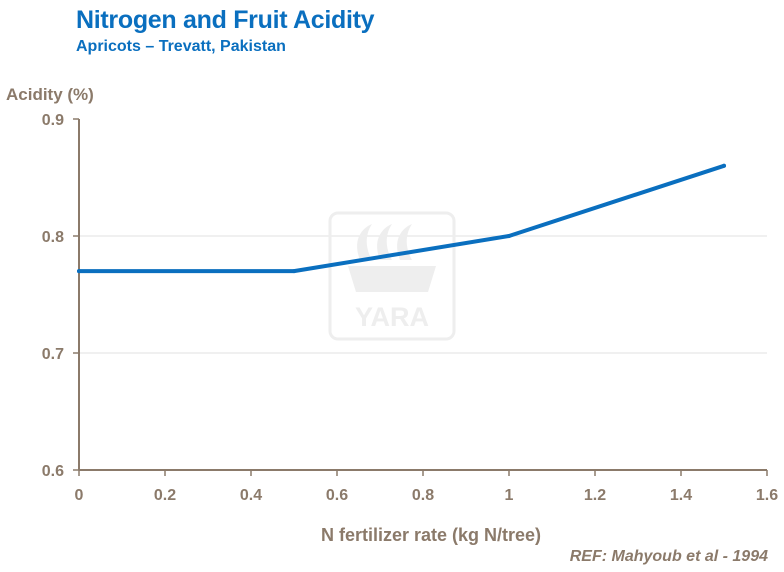  I want to click on x-tick-label: 1.2, so click(595, 495).